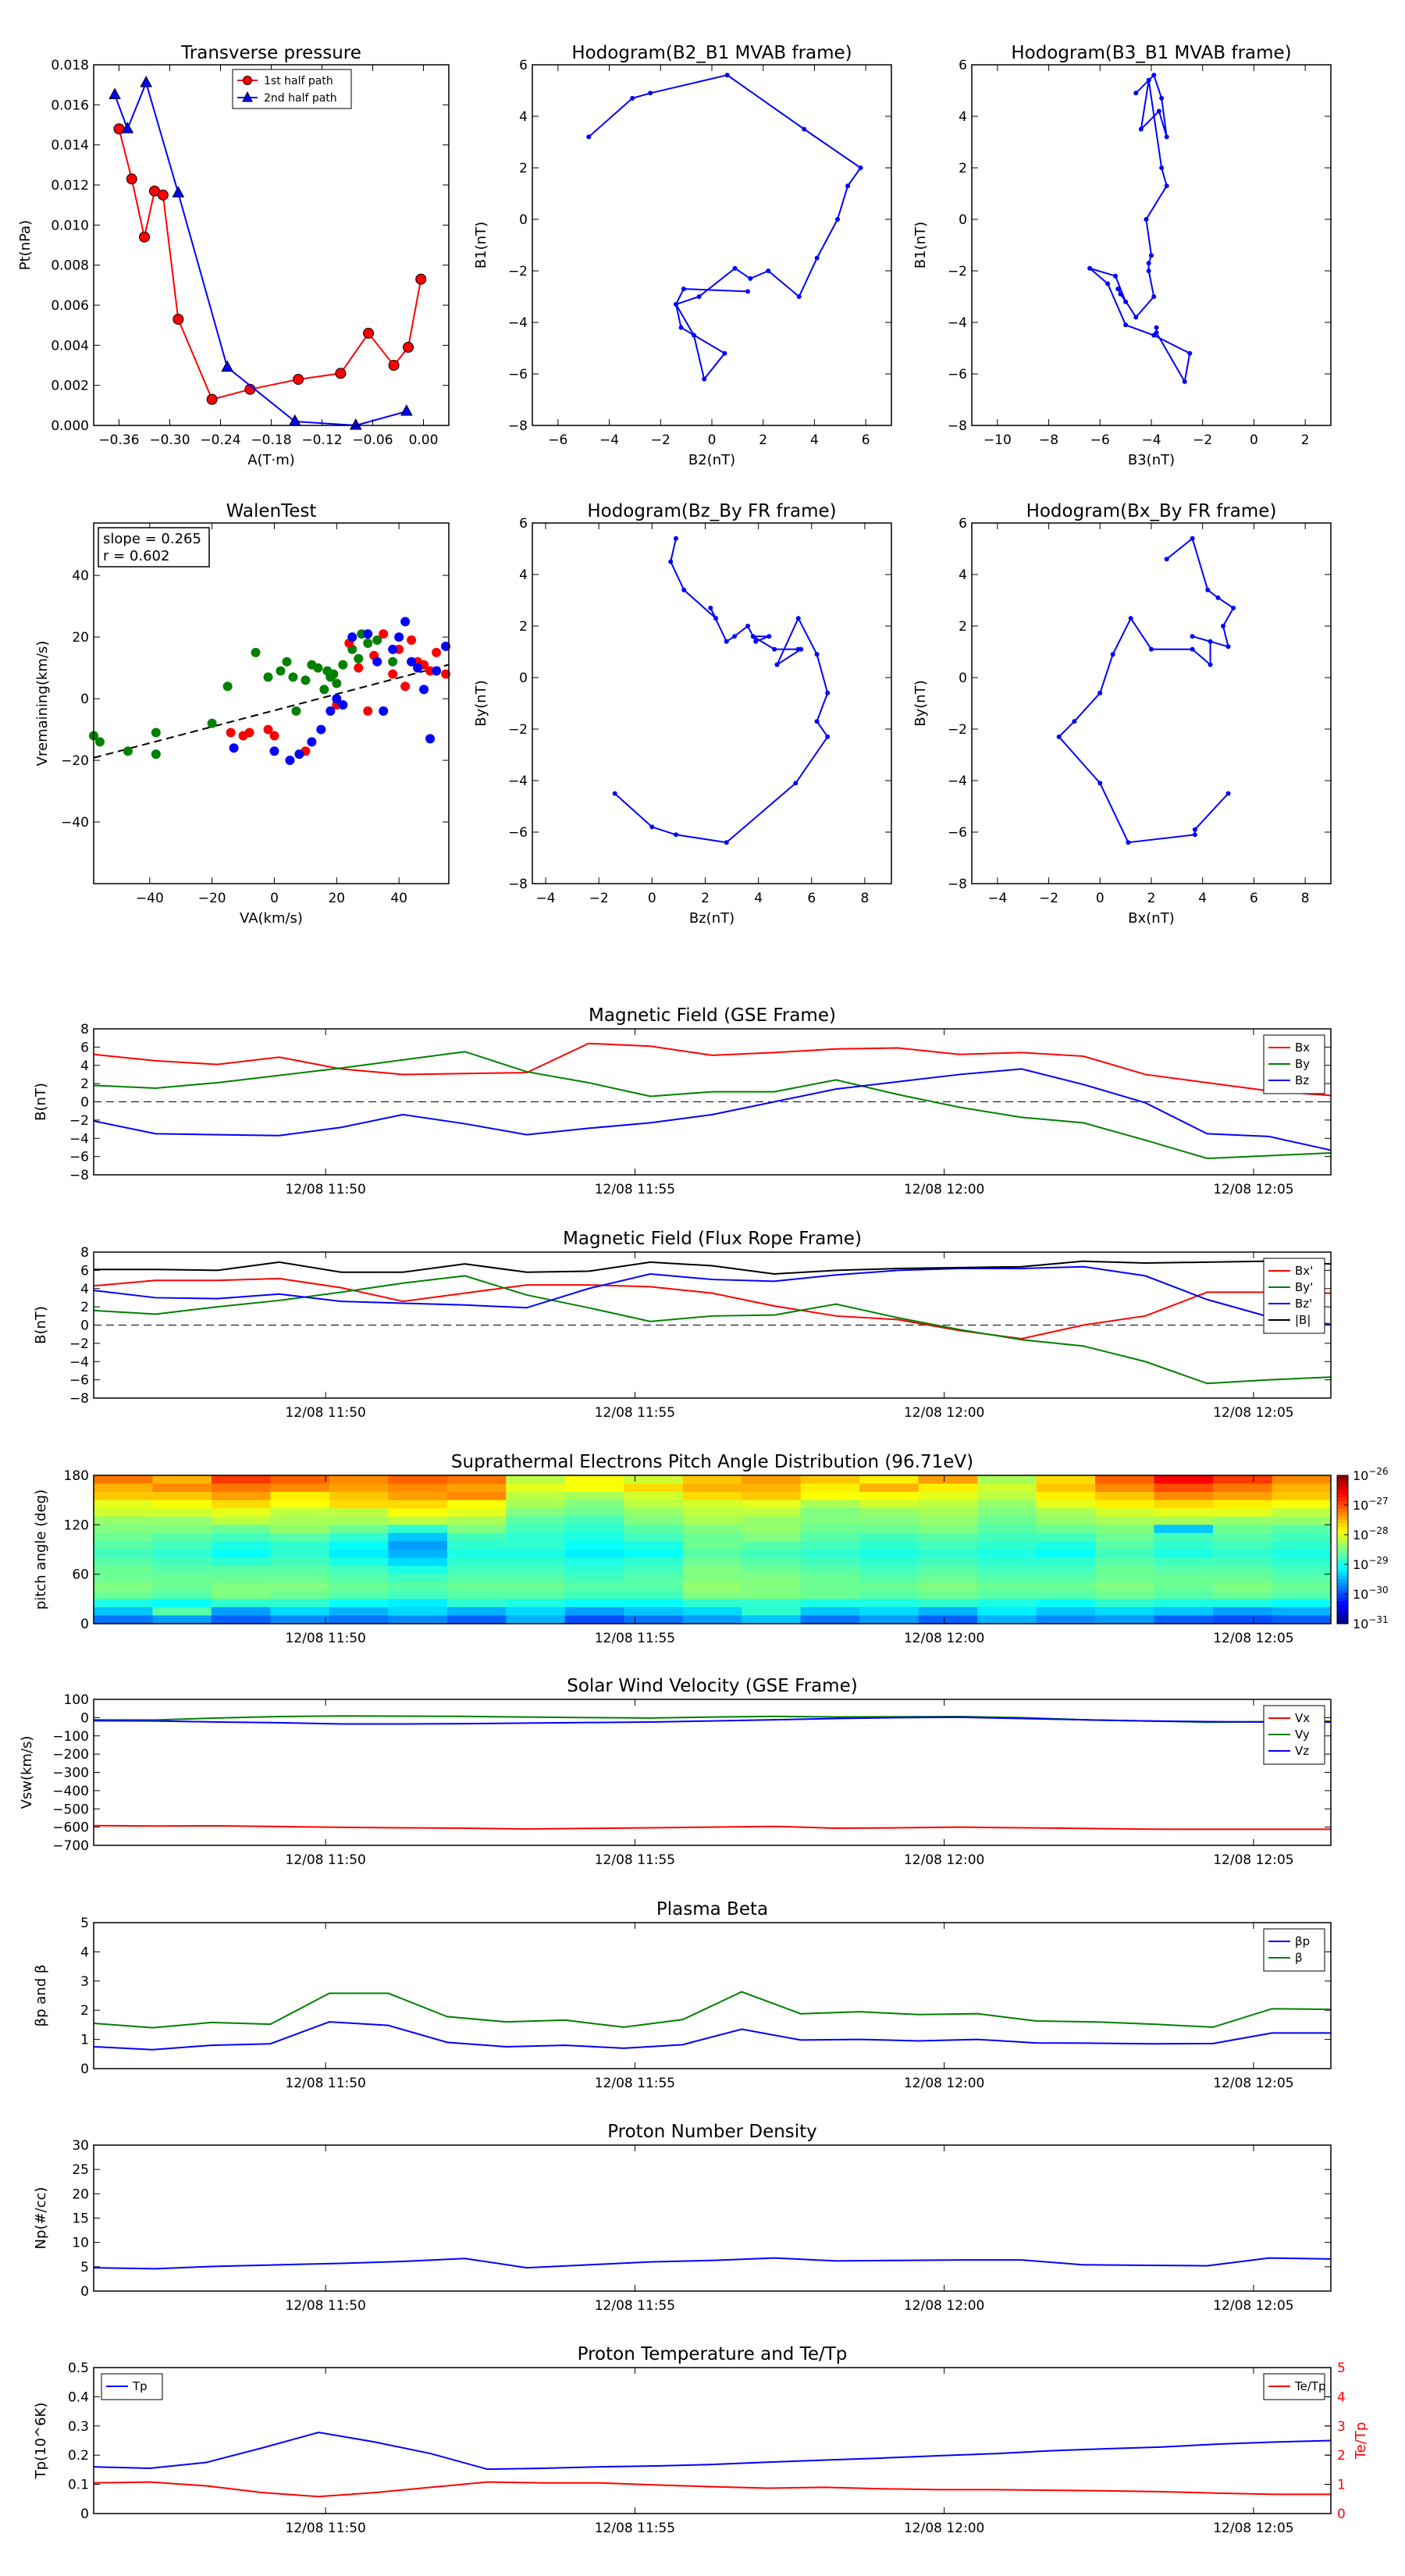 The image size is (1405, 2576). I want to click on transverse-pressure-xtick-label: 0.00, so click(424, 440).